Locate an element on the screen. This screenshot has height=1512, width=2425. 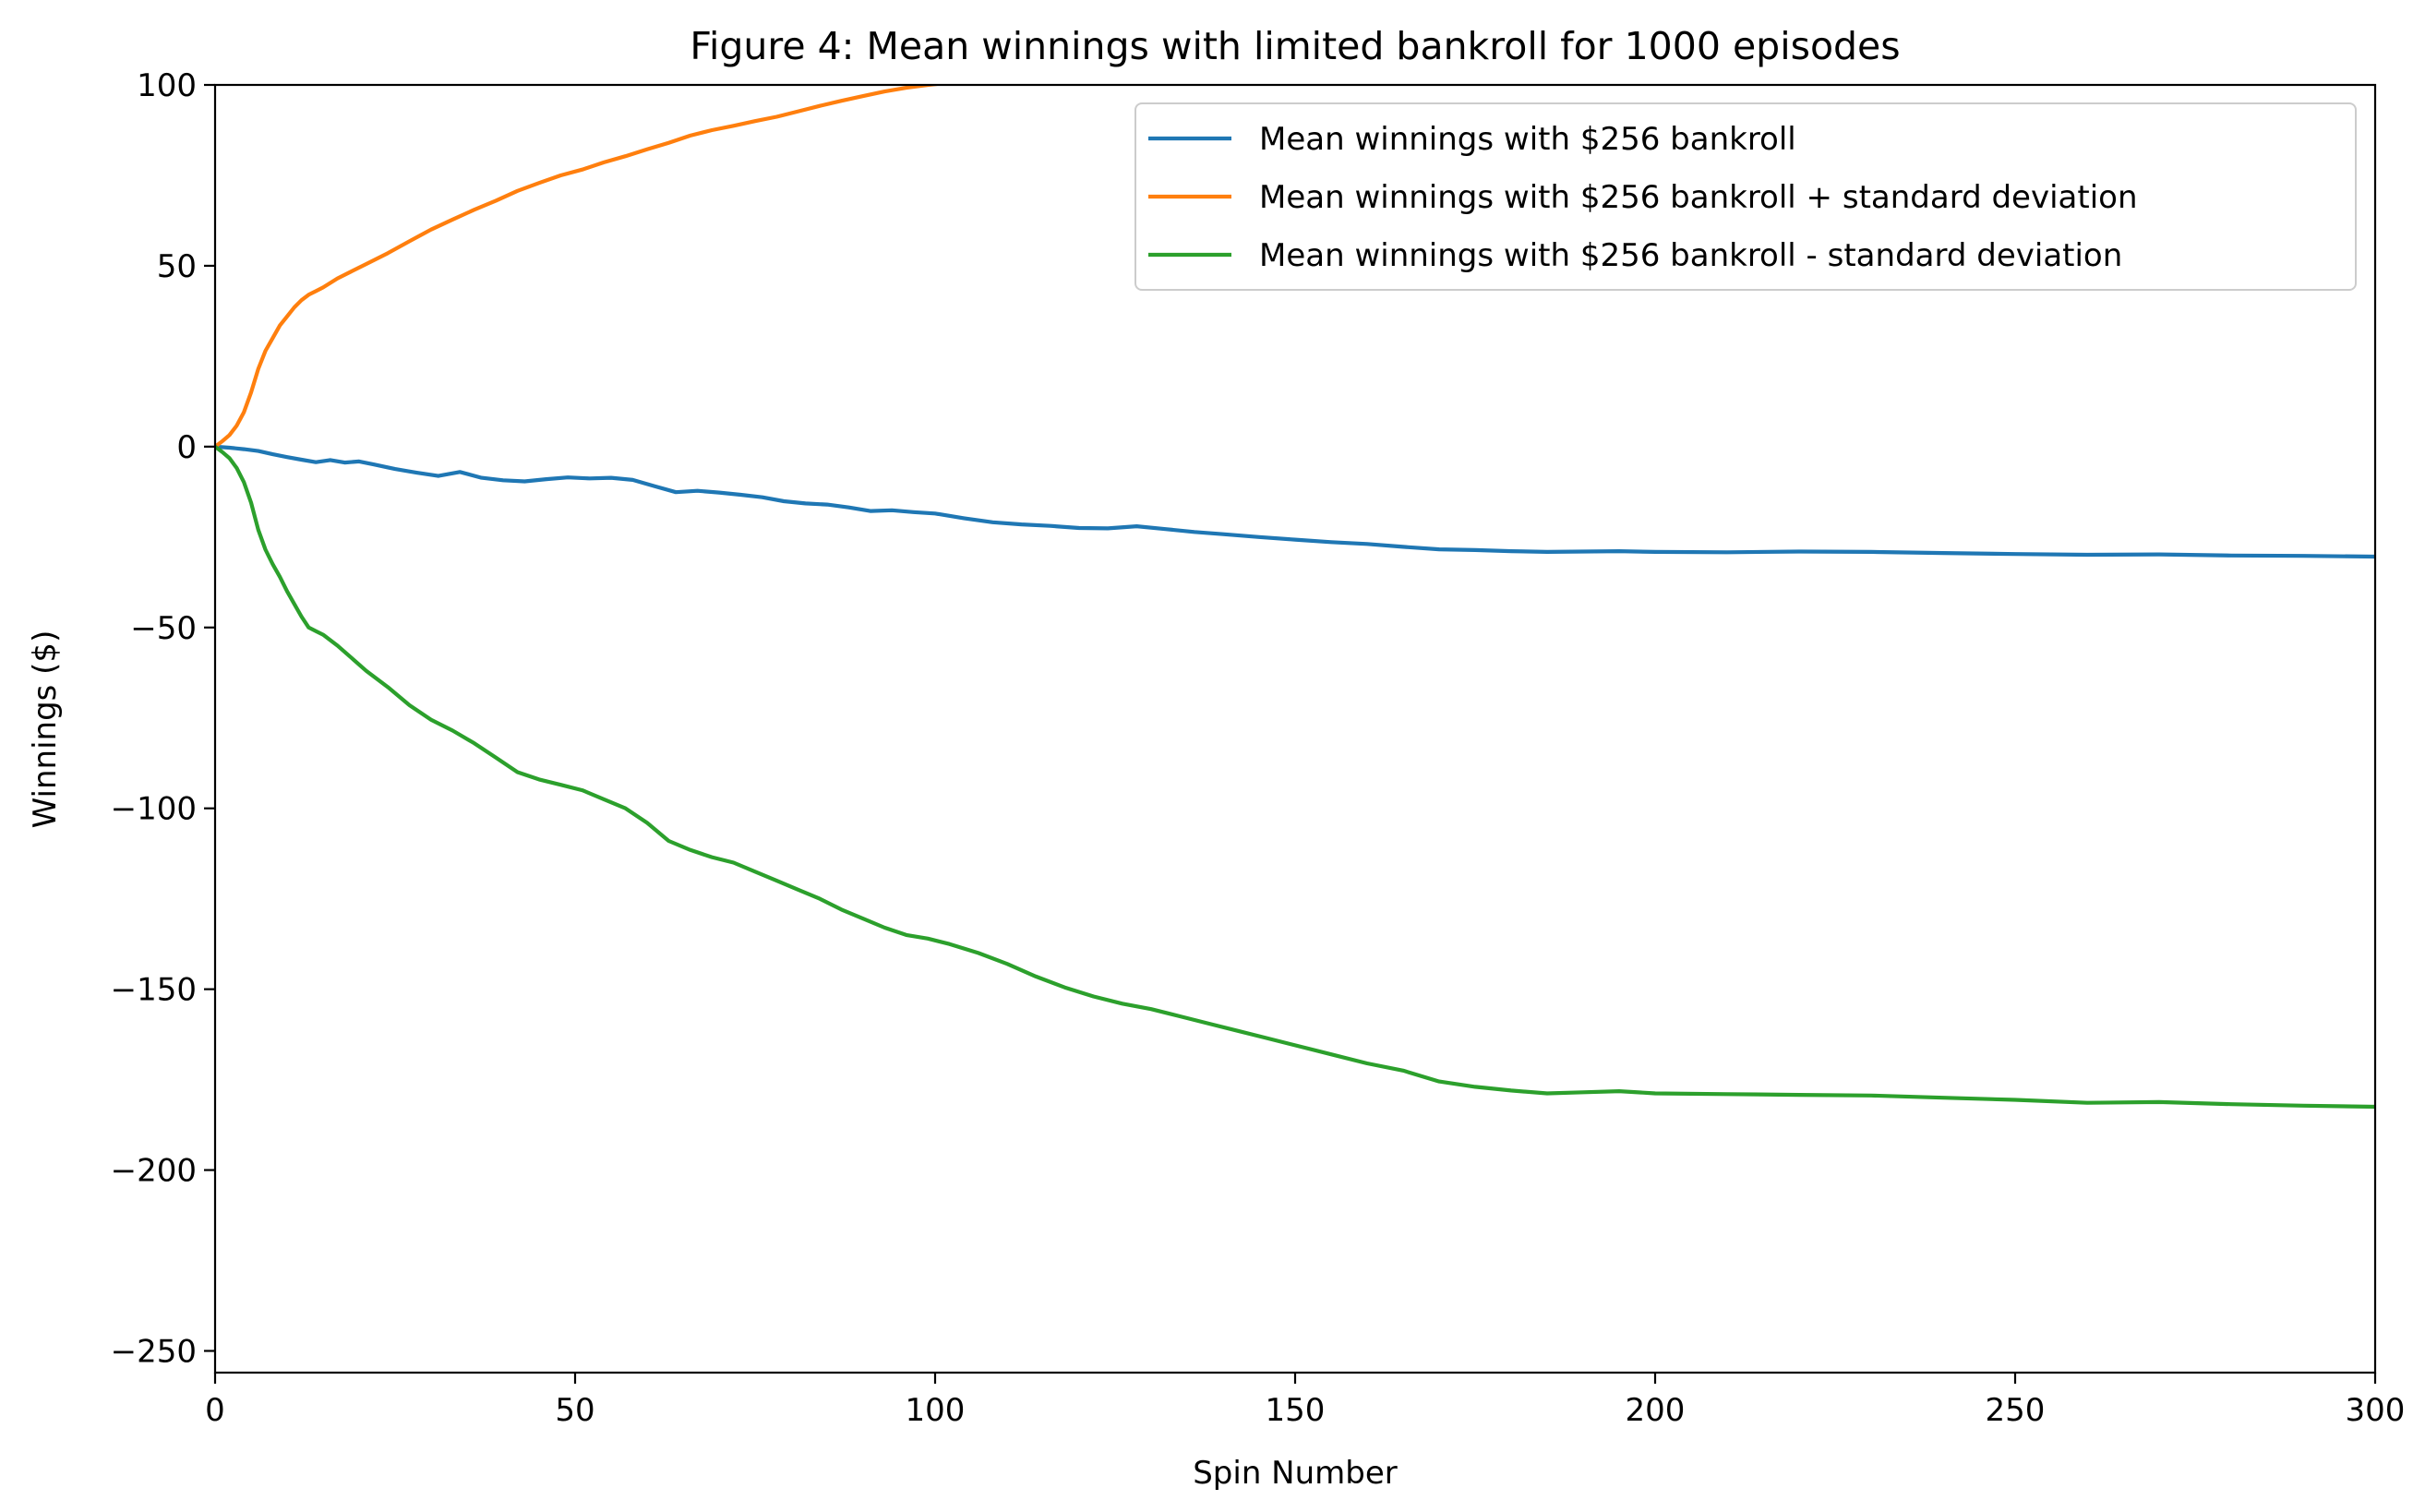
x-tick-label: 300 is located at coordinates (2376, 1410).